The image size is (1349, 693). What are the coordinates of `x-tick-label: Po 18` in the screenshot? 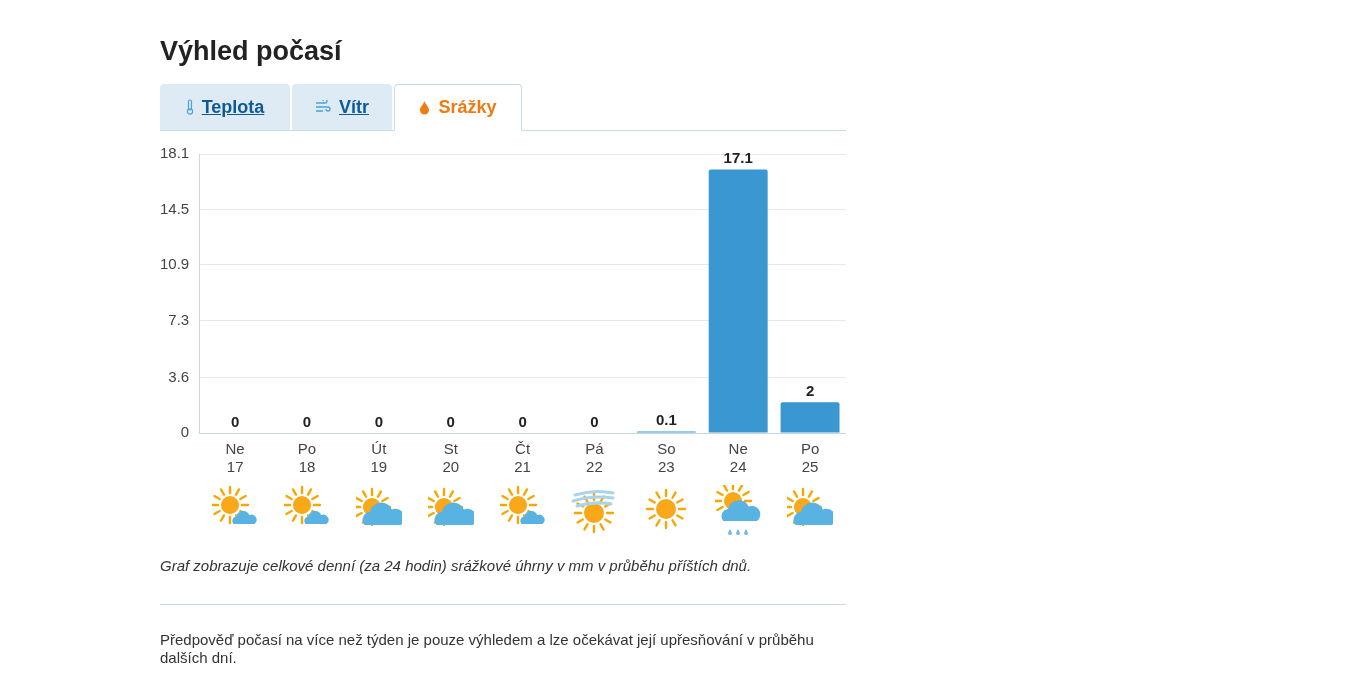 It's located at (307, 458).